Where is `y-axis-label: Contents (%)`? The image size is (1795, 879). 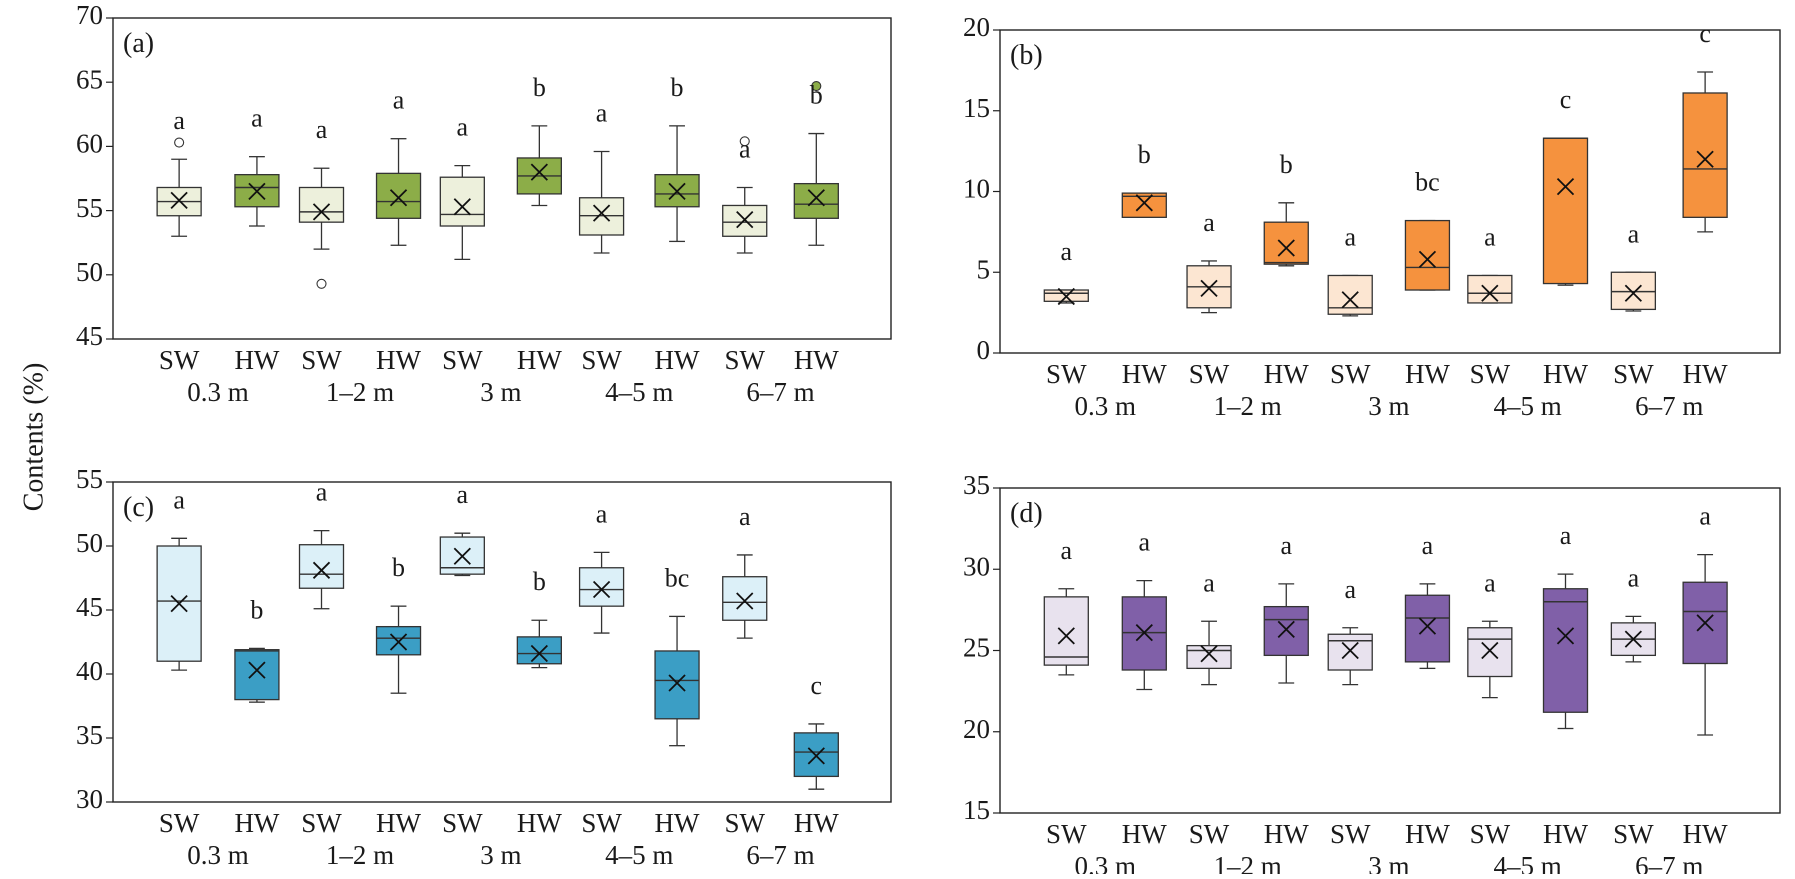
y-axis-label: Contents (%) is located at coordinates (33, 437).